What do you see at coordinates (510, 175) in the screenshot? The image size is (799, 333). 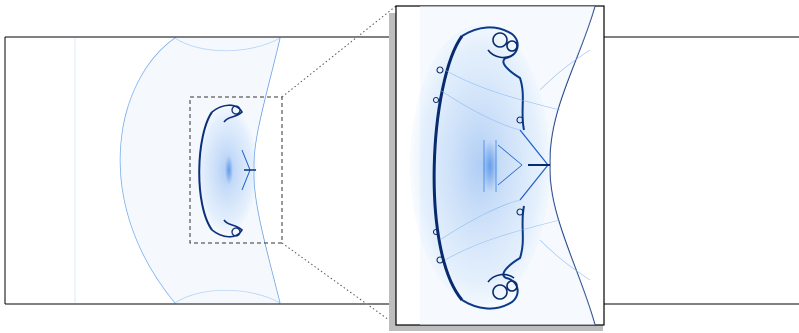 I see `slip-line-lower` at bounding box center [510, 175].